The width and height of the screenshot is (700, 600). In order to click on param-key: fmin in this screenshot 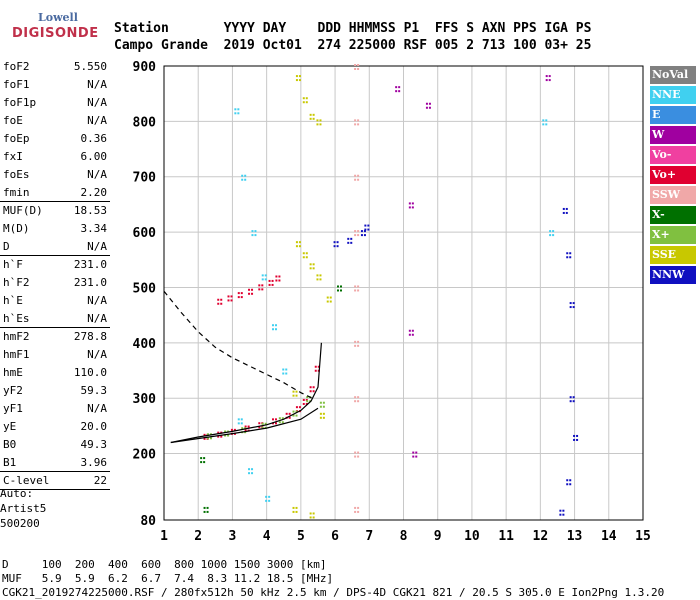, I will do `click(16, 192)`.